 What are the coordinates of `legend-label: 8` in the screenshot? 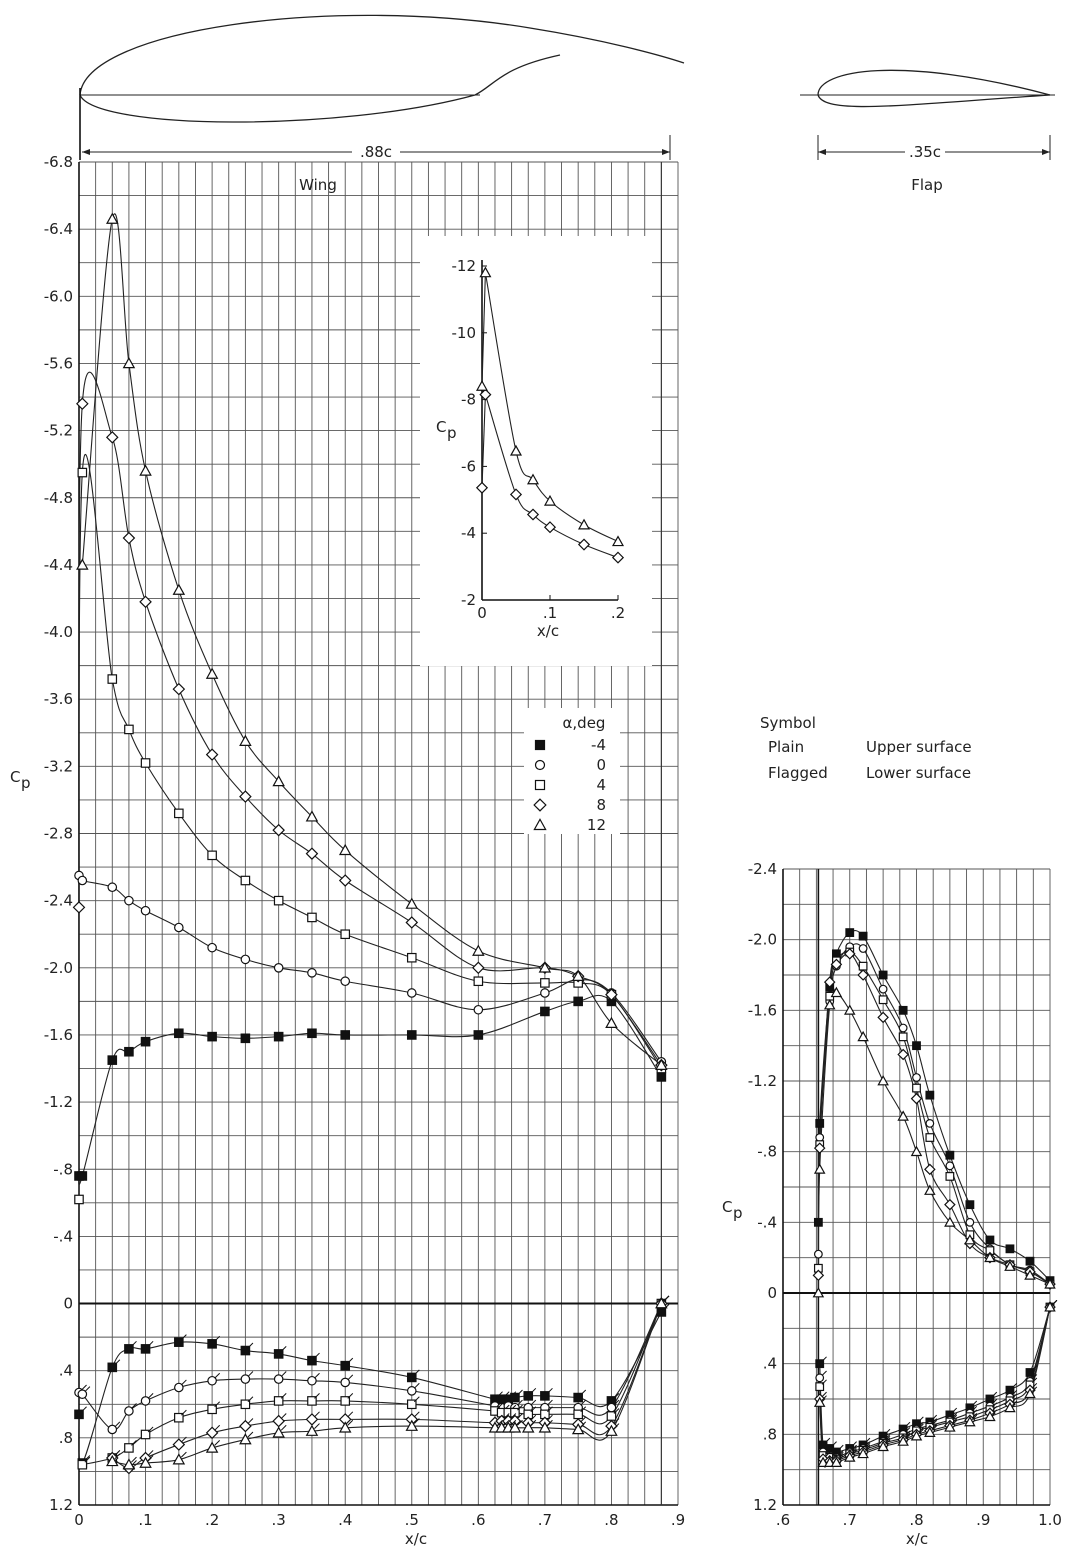 It's located at (601, 805).